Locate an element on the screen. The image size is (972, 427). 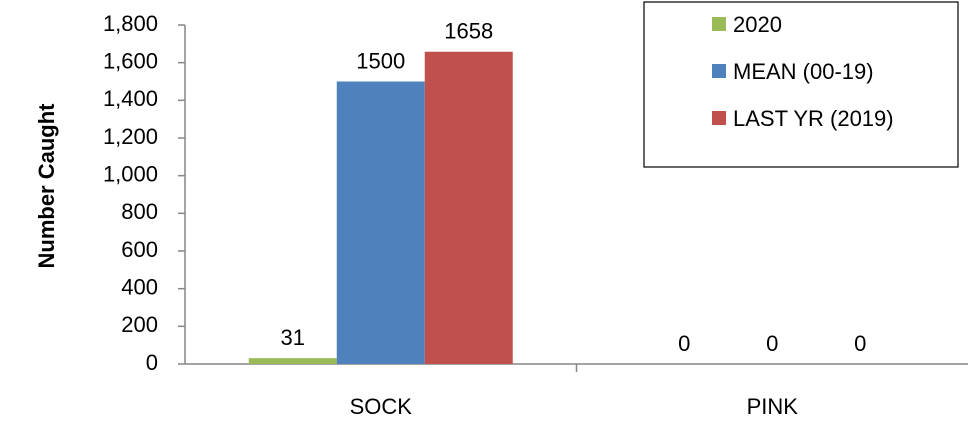
legend-box is located at coordinates (801, 84).